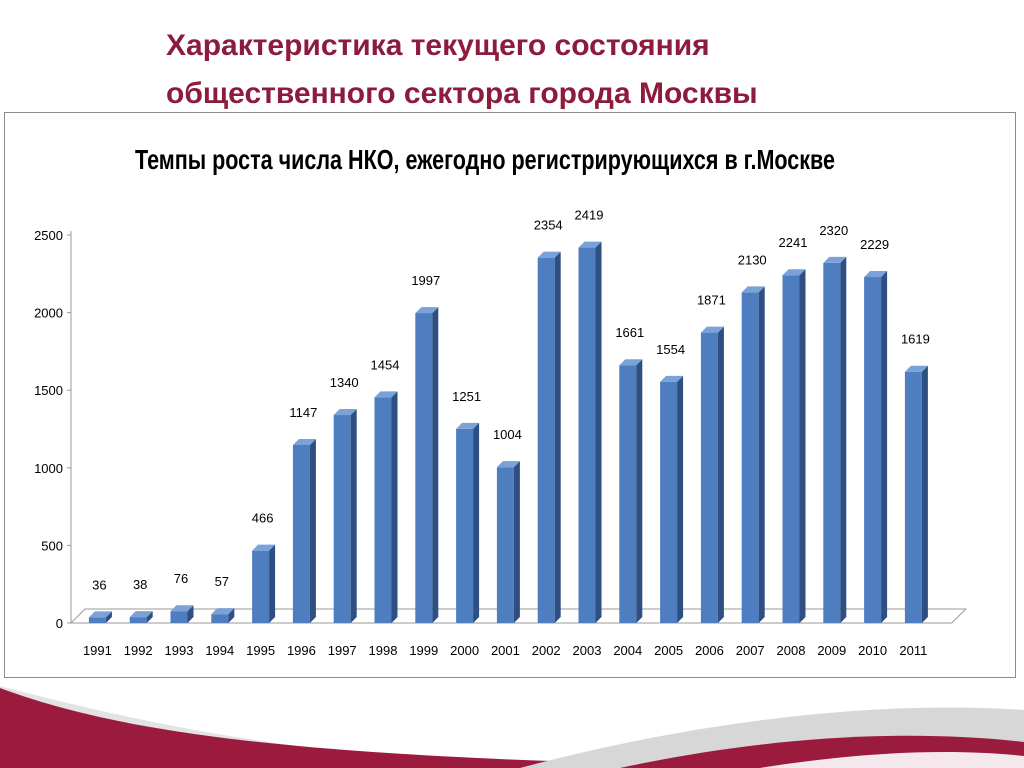  What do you see at coordinates (589, 215) in the screenshot?
I see `data-label-2003: 2419` at bounding box center [589, 215].